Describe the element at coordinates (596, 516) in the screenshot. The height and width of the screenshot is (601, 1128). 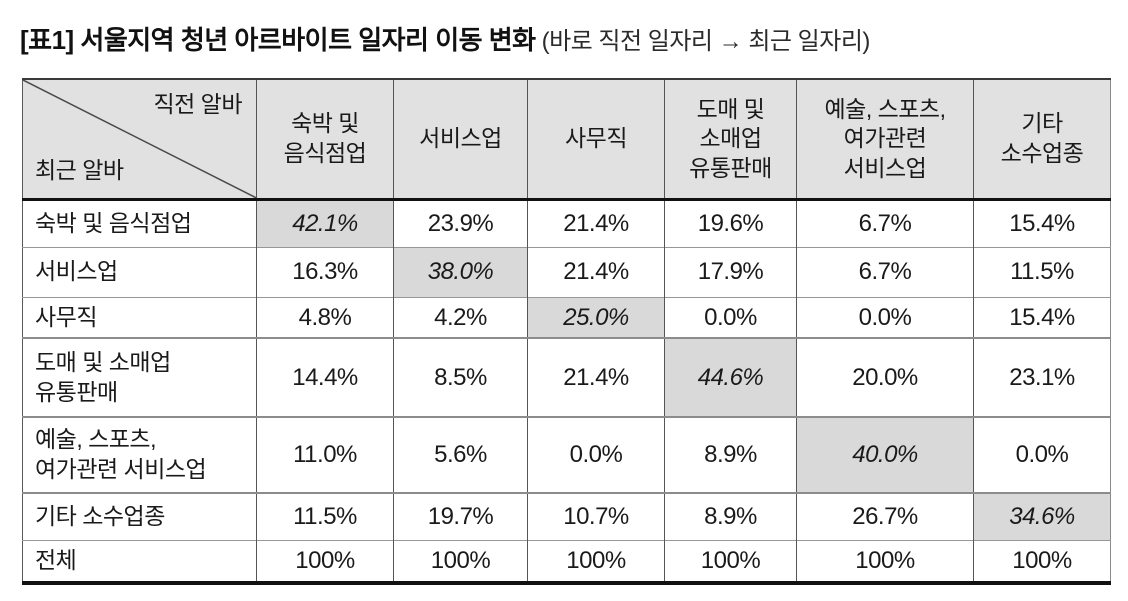
I see `table-cell: 10.7%` at that location.